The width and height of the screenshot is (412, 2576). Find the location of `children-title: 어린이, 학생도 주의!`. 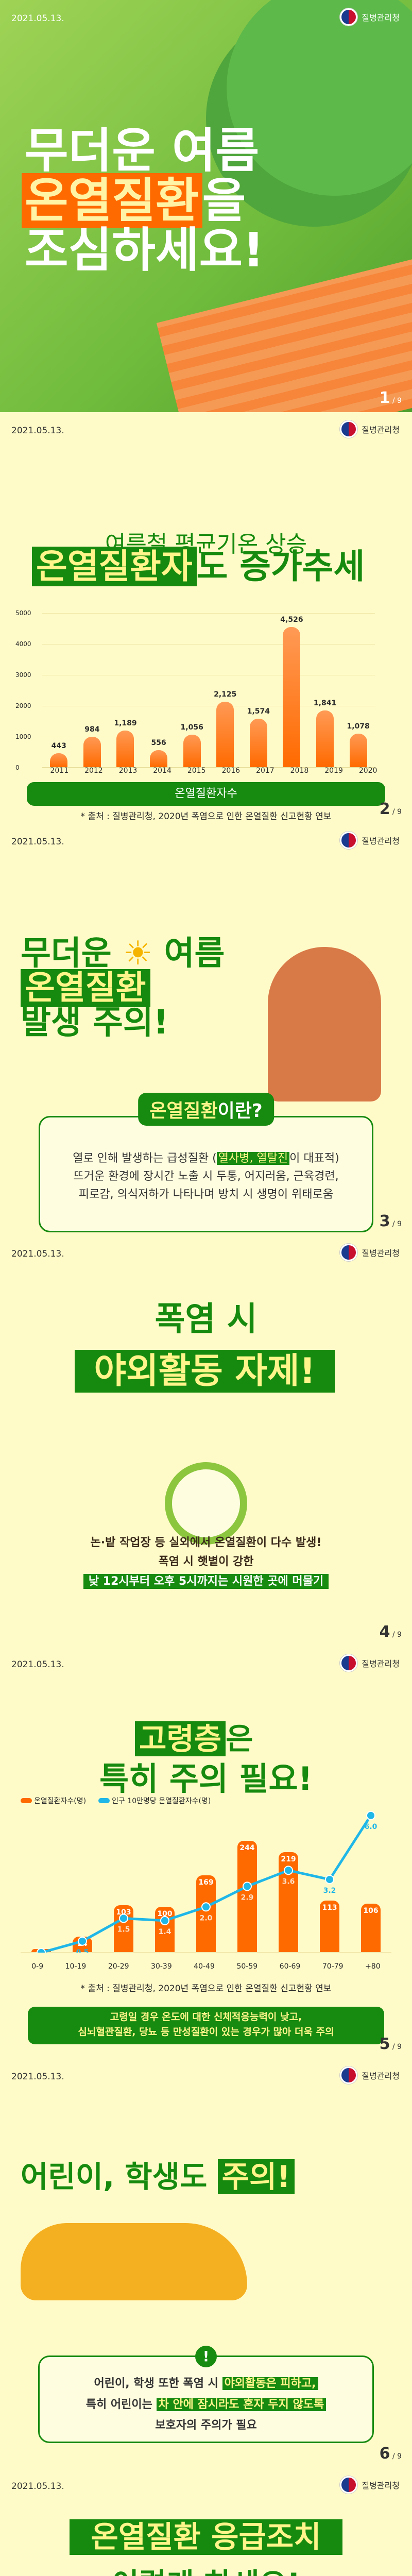

children-title: 어린이, 학생도 주의! is located at coordinates (158, 2176).